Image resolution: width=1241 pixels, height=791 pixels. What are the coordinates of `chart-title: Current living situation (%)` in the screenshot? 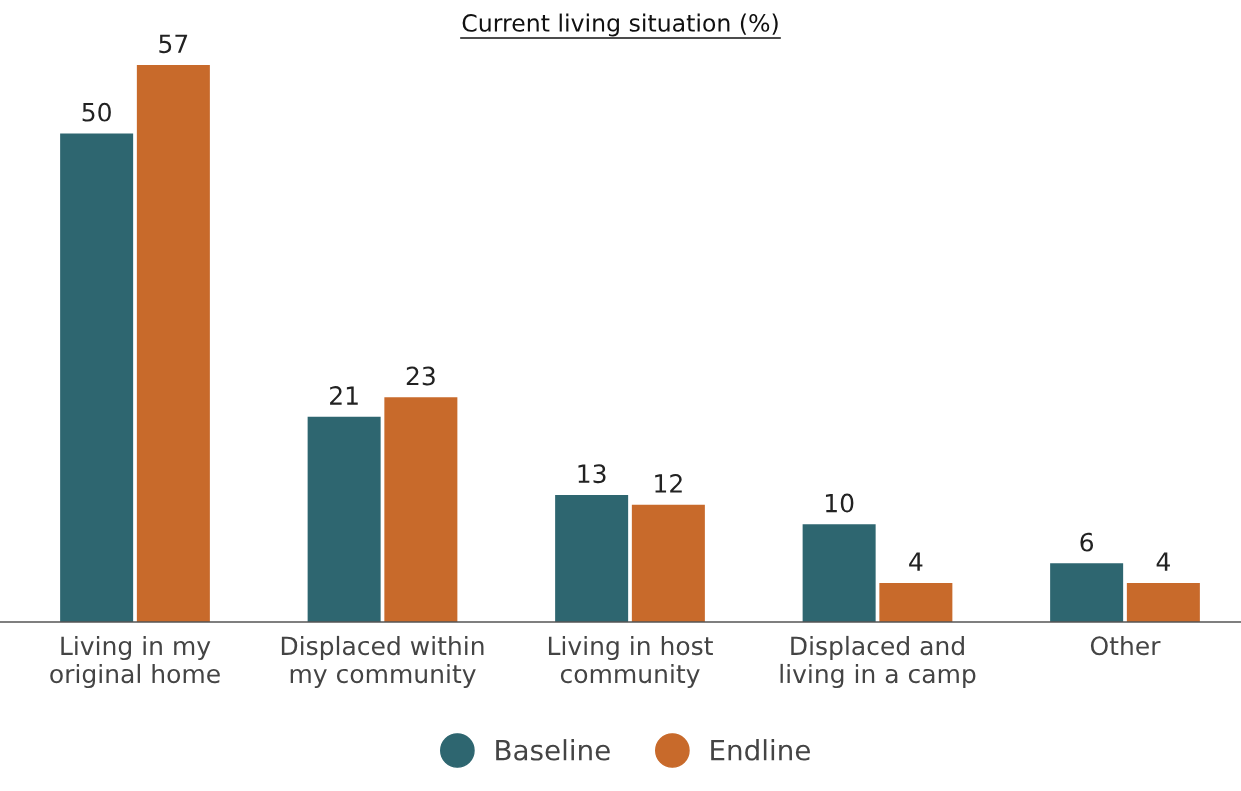 It's located at (620, 25).